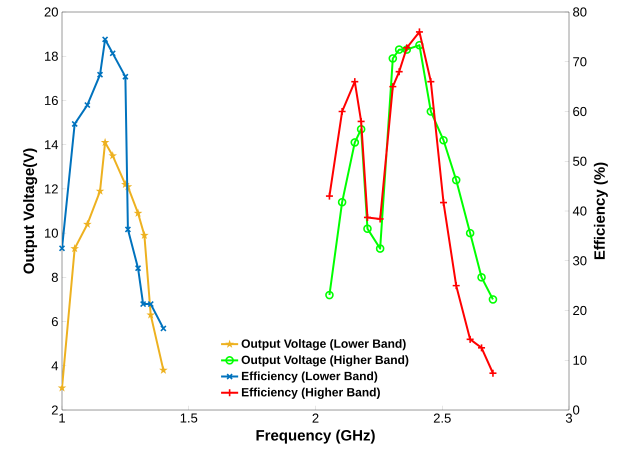 The width and height of the screenshot is (630, 475). I want to click on y2-tick-label: 60, so click(579, 111).